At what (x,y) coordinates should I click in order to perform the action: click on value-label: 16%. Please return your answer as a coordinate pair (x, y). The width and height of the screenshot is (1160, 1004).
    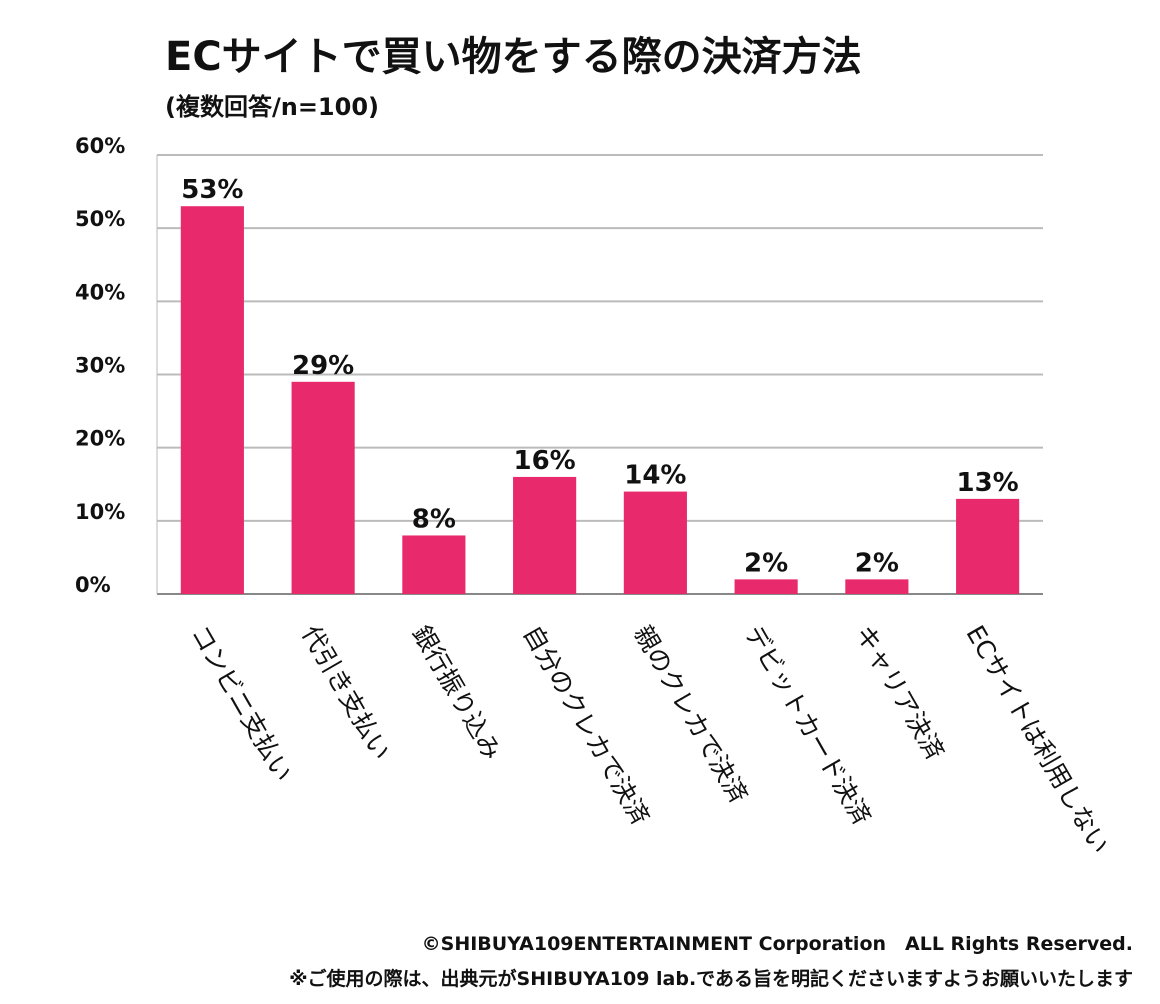
    Looking at the image, I should click on (545, 461).